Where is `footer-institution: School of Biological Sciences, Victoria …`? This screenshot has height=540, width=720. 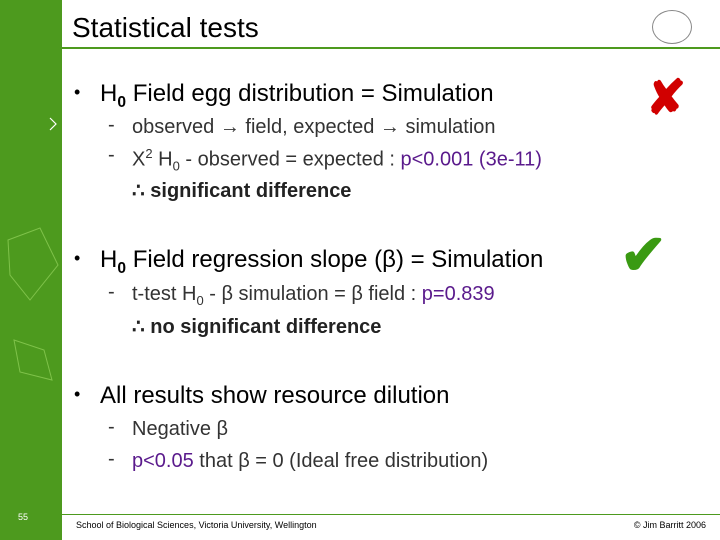 footer-institution: School of Biological Sciences, Victoria … is located at coordinates (196, 525).